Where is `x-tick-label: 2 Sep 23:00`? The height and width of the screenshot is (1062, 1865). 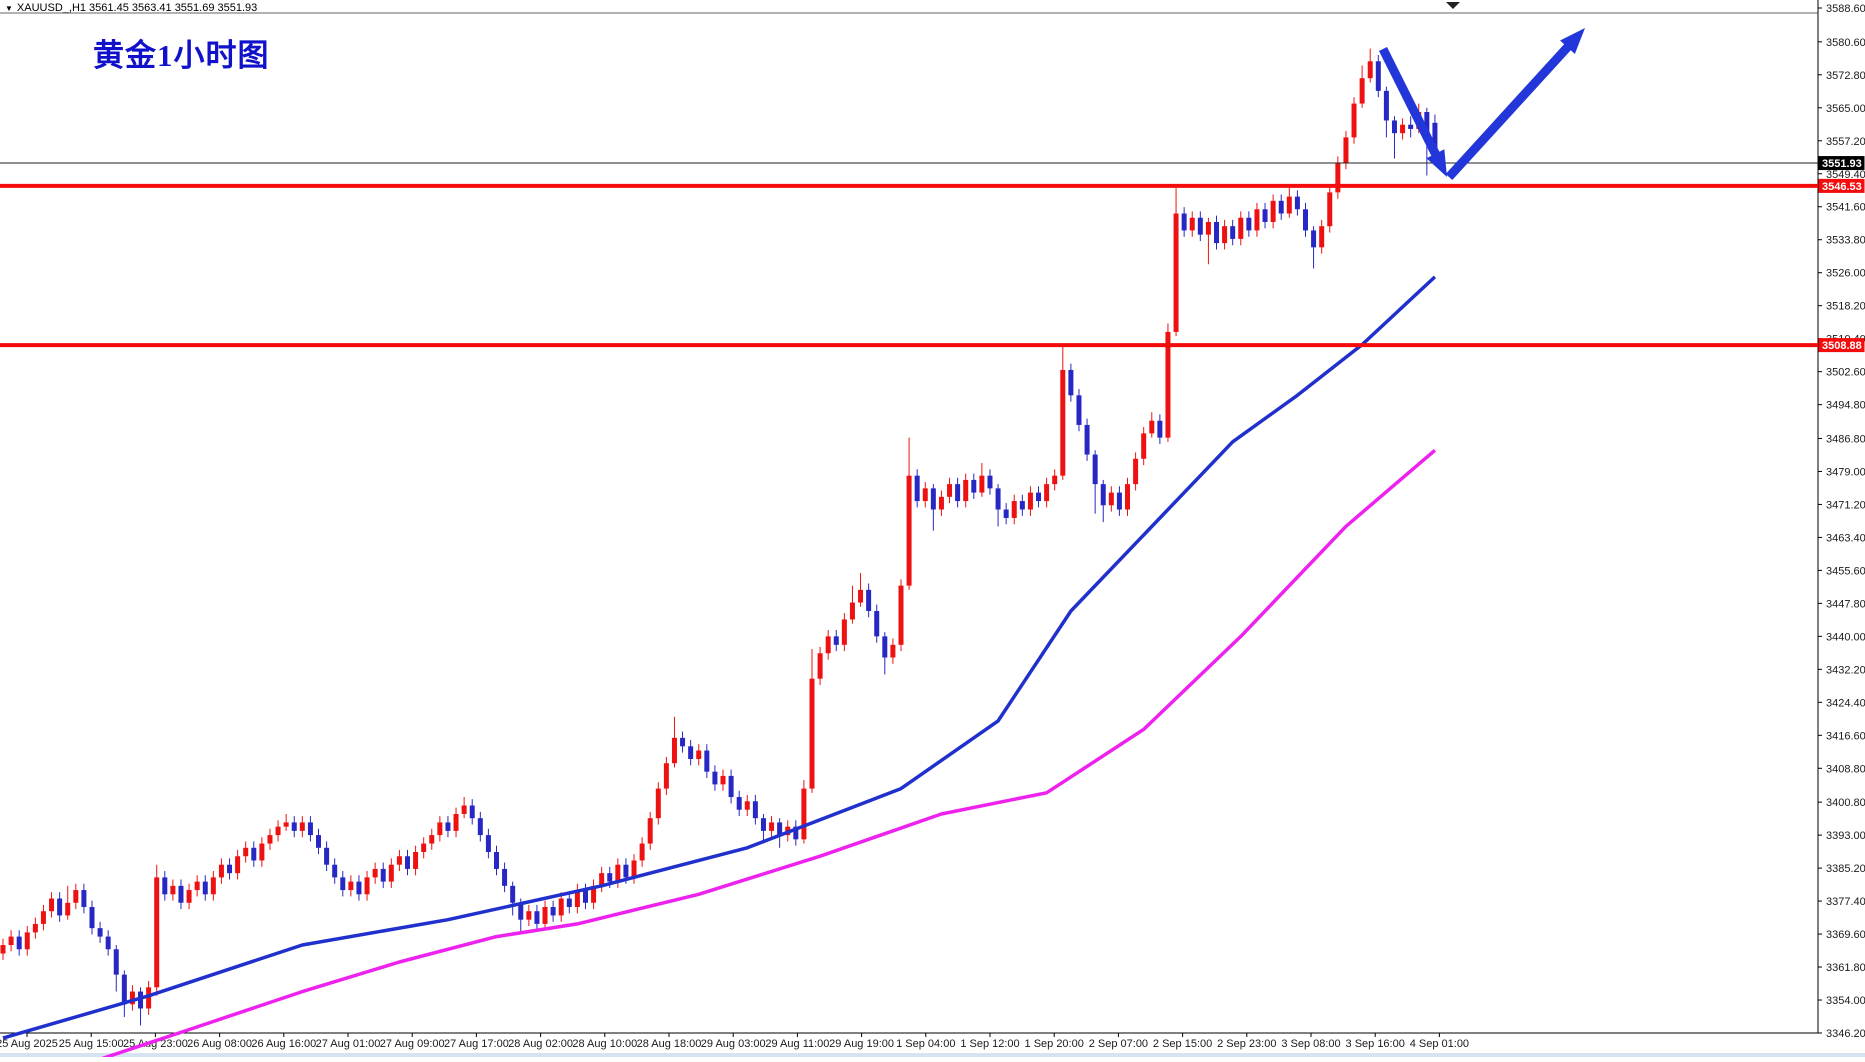 x-tick-label: 2 Sep 23:00 is located at coordinates (1246, 1044).